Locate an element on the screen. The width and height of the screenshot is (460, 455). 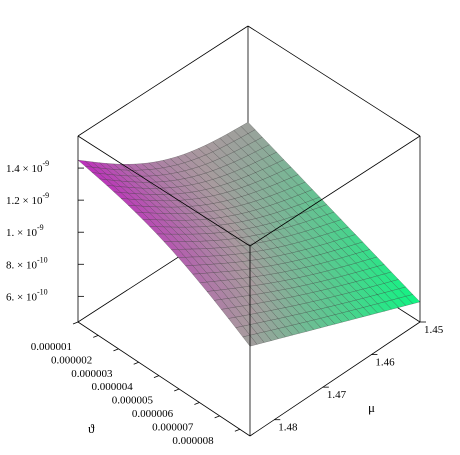
theta-tick-label: 0.000001 is located at coordinates (51, 347).